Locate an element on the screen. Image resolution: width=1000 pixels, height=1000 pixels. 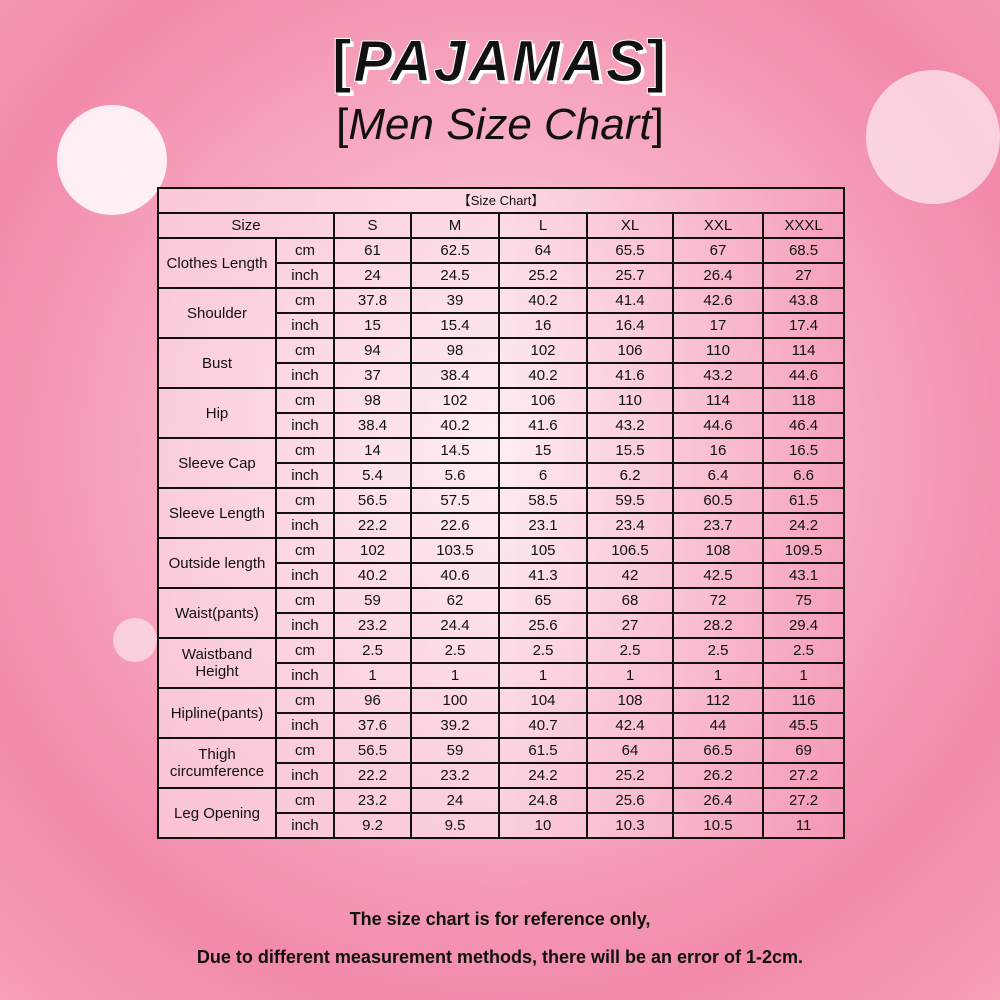
table-cell: 42.6 is located at coordinates (718, 300).